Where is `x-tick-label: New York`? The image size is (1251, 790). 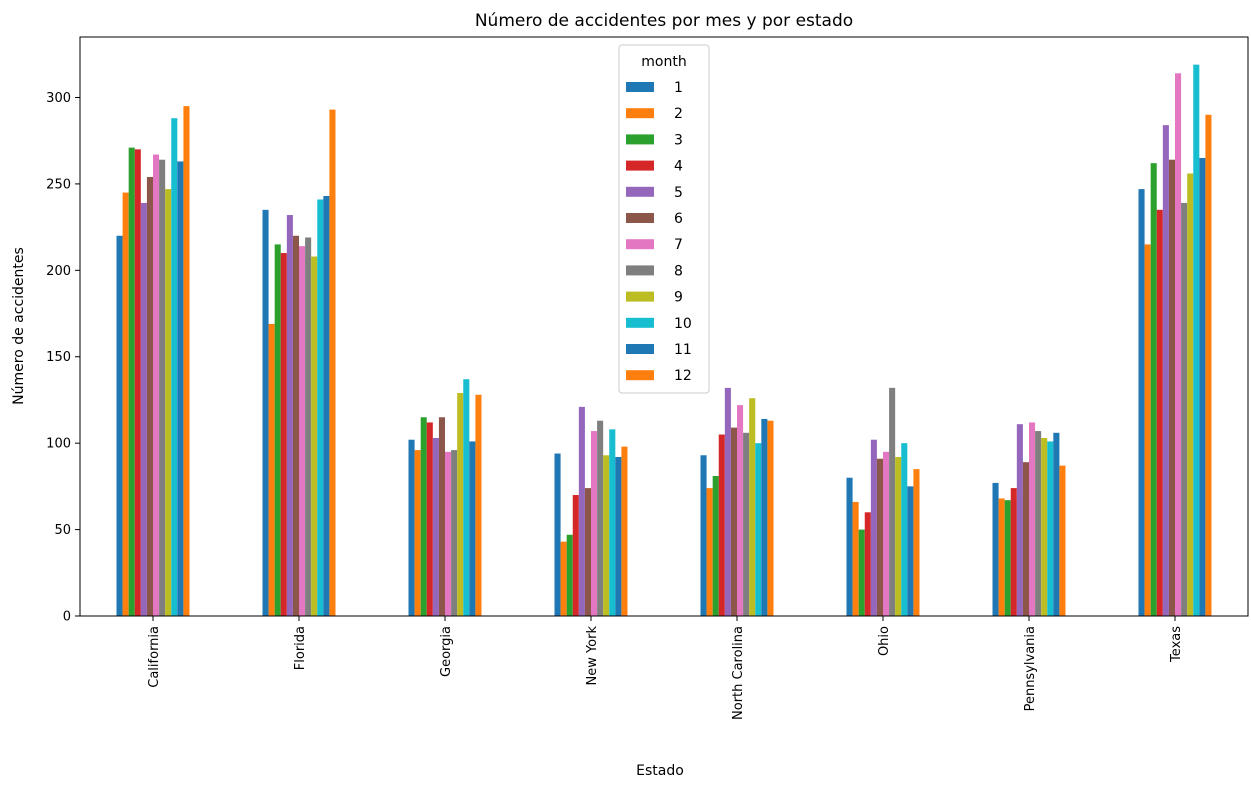 x-tick-label: New York is located at coordinates (592, 656).